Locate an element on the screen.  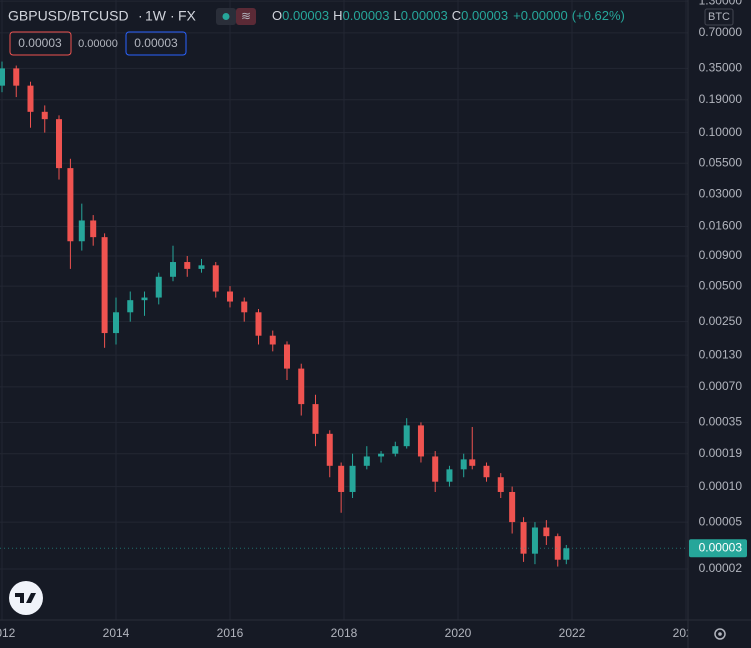
y-tick-label: 0.05500 is located at coordinates (721, 162).